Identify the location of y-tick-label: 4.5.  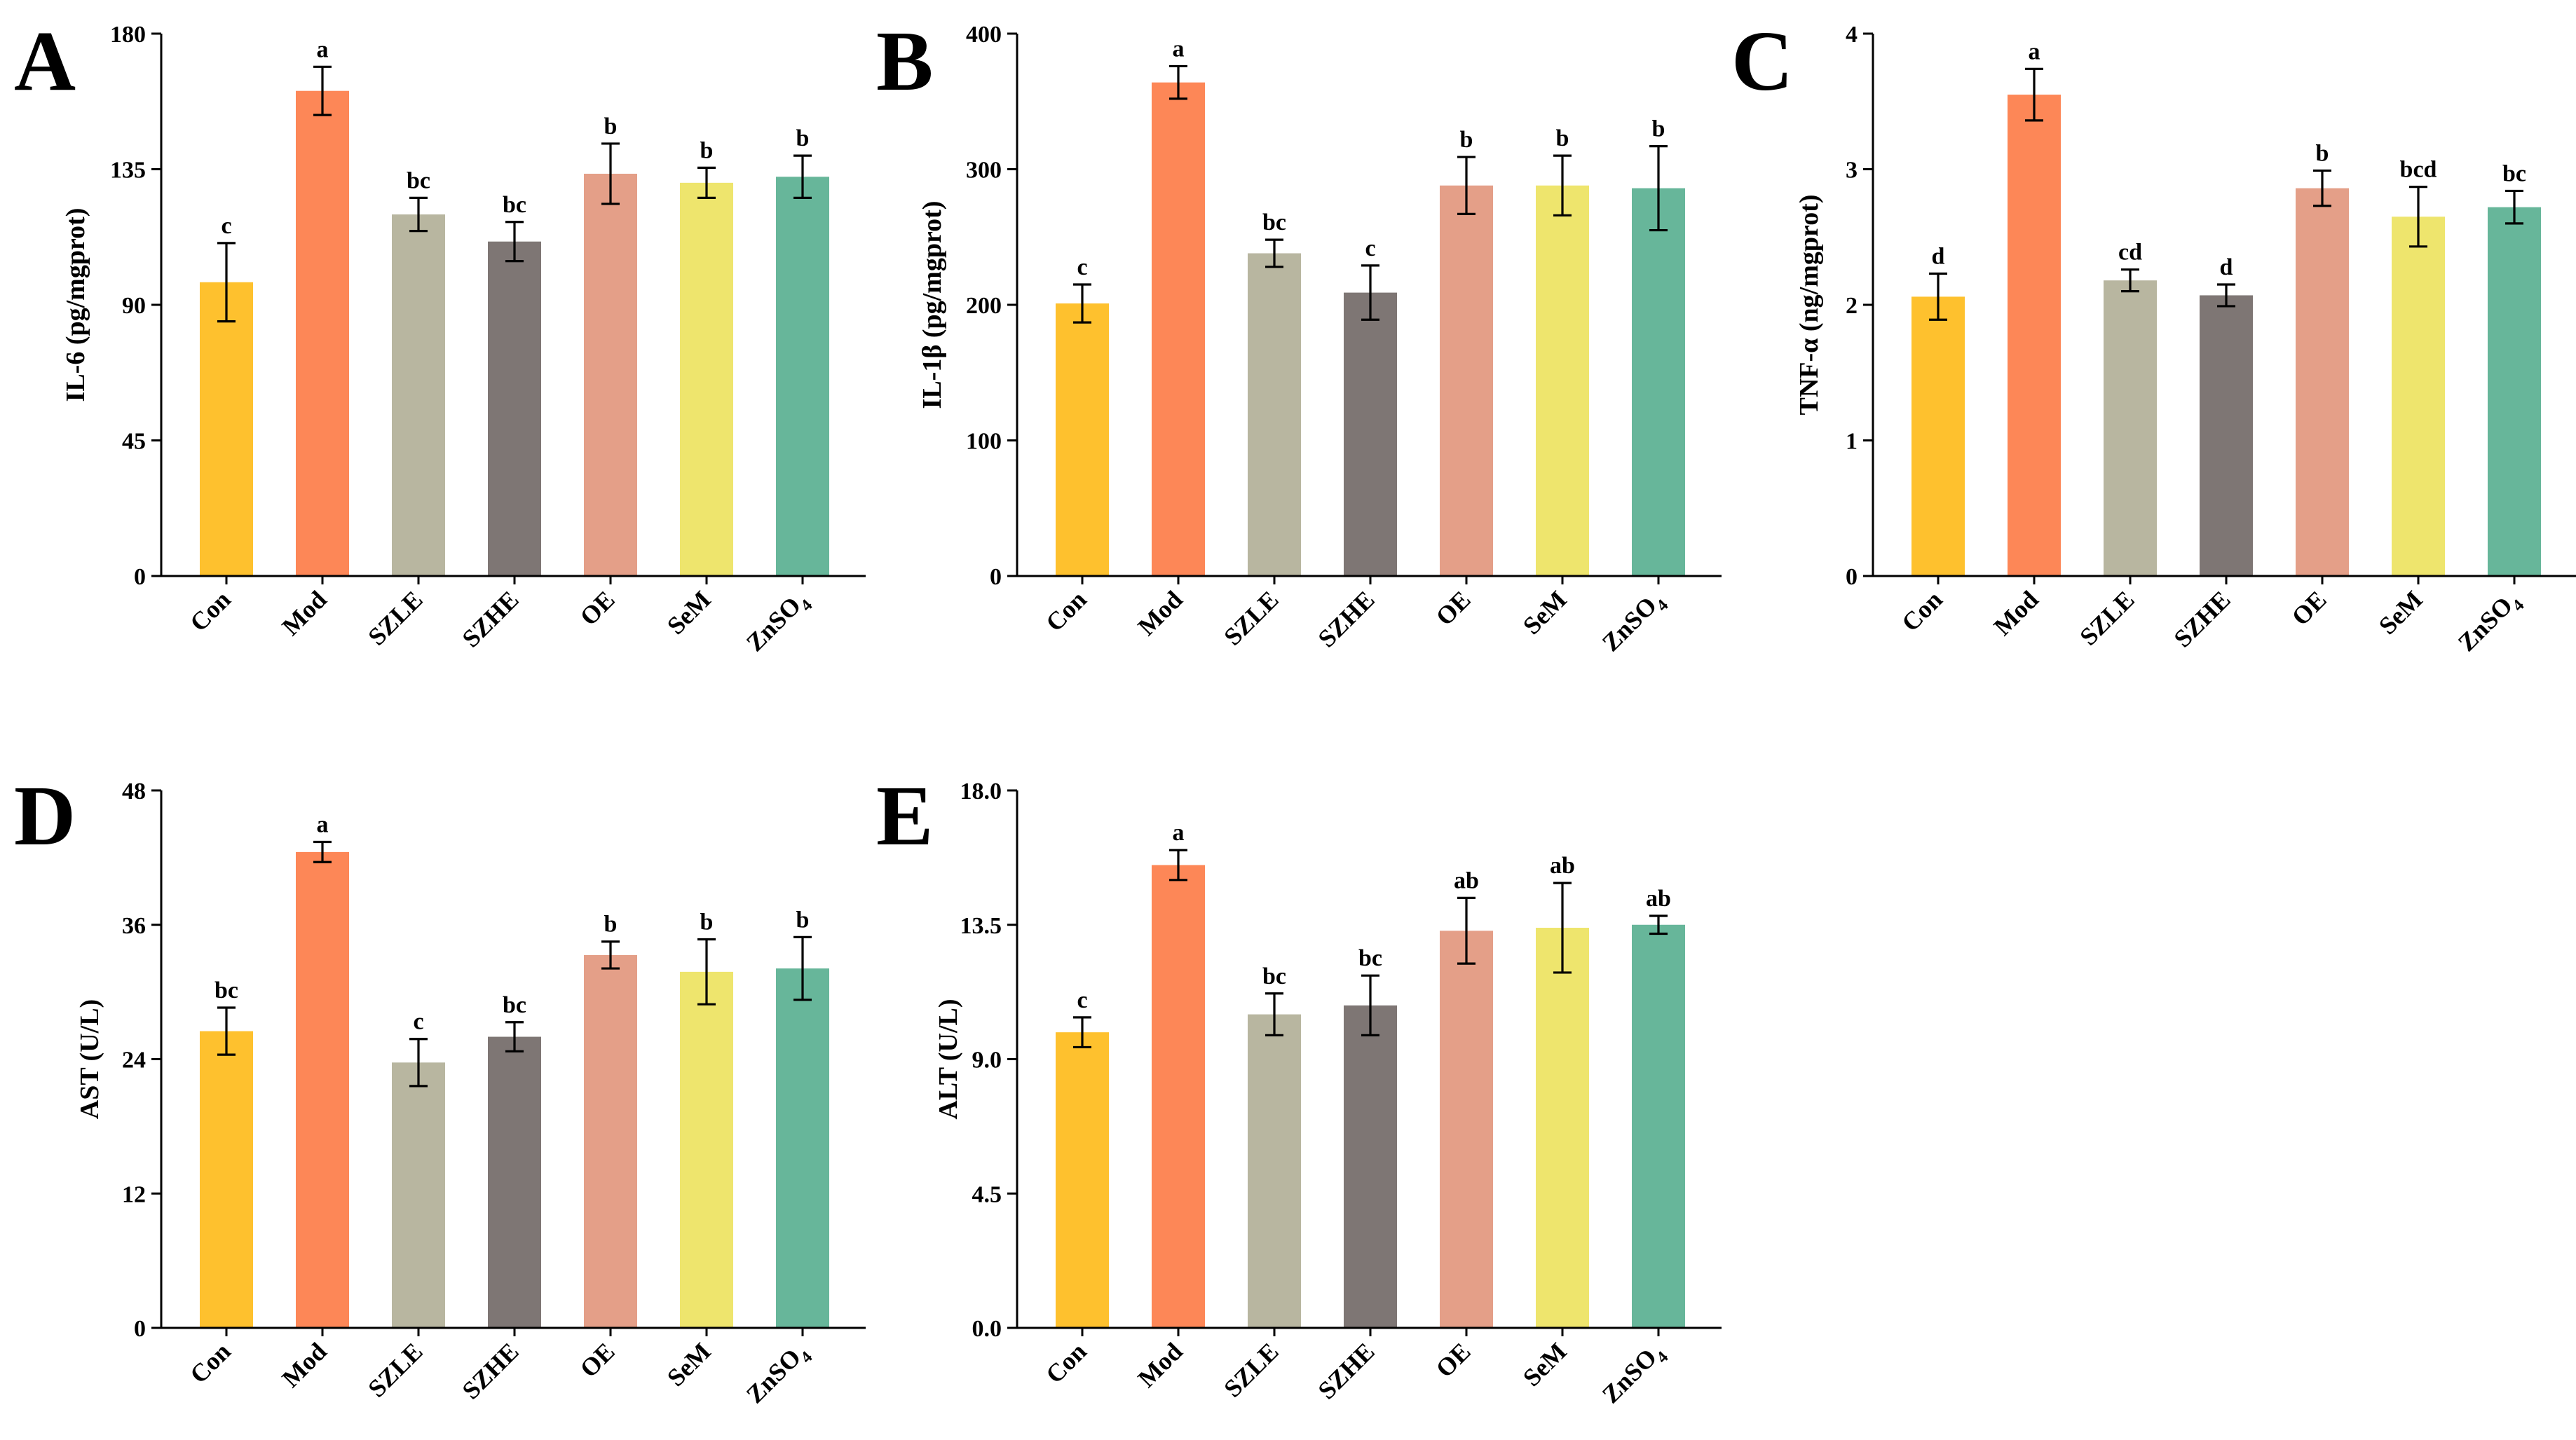
(987, 1194).